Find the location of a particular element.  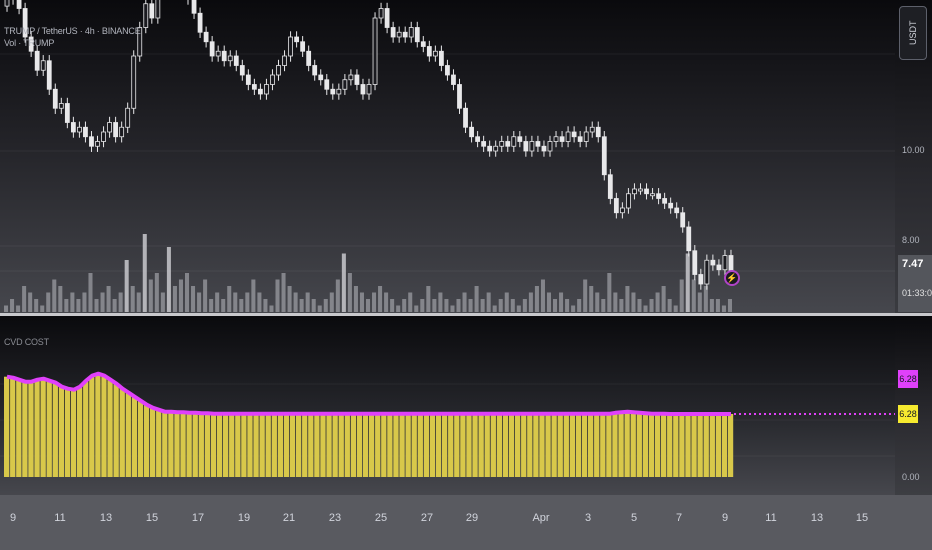

lightning-icon: ⚡ is located at coordinates (732, 278).